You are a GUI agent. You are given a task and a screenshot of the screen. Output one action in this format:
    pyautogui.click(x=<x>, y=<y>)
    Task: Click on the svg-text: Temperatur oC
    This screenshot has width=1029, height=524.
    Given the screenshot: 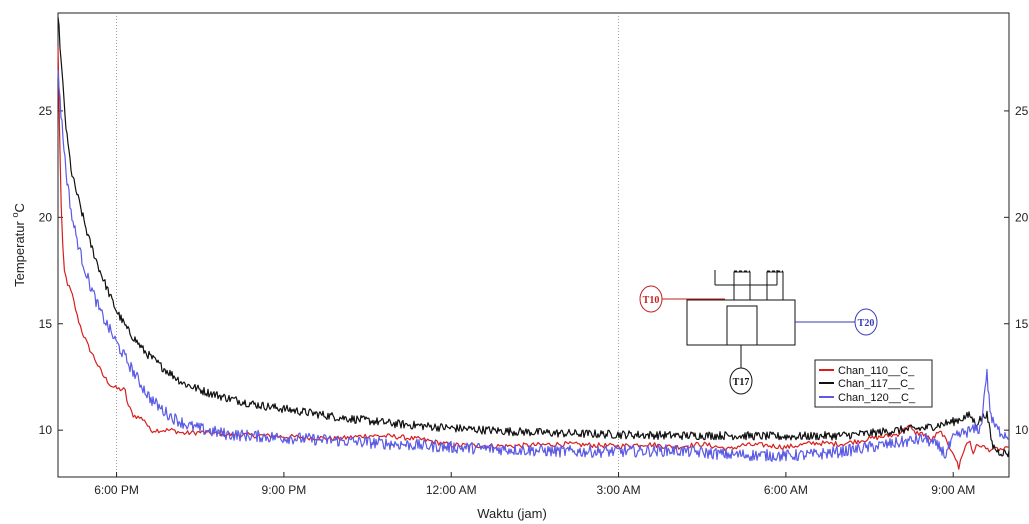 What is the action you would take?
    pyautogui.click(x=18, y=245)
    